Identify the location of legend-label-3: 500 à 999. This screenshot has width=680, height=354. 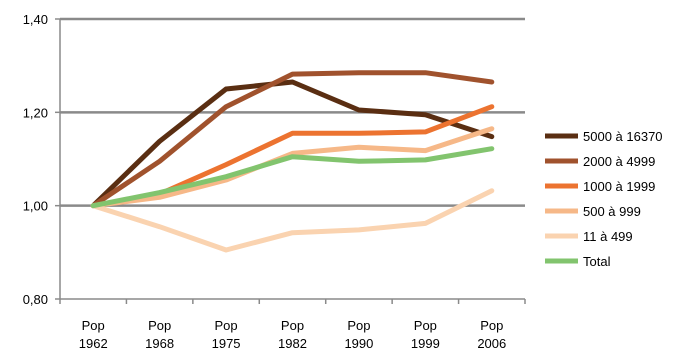
(612, 211).